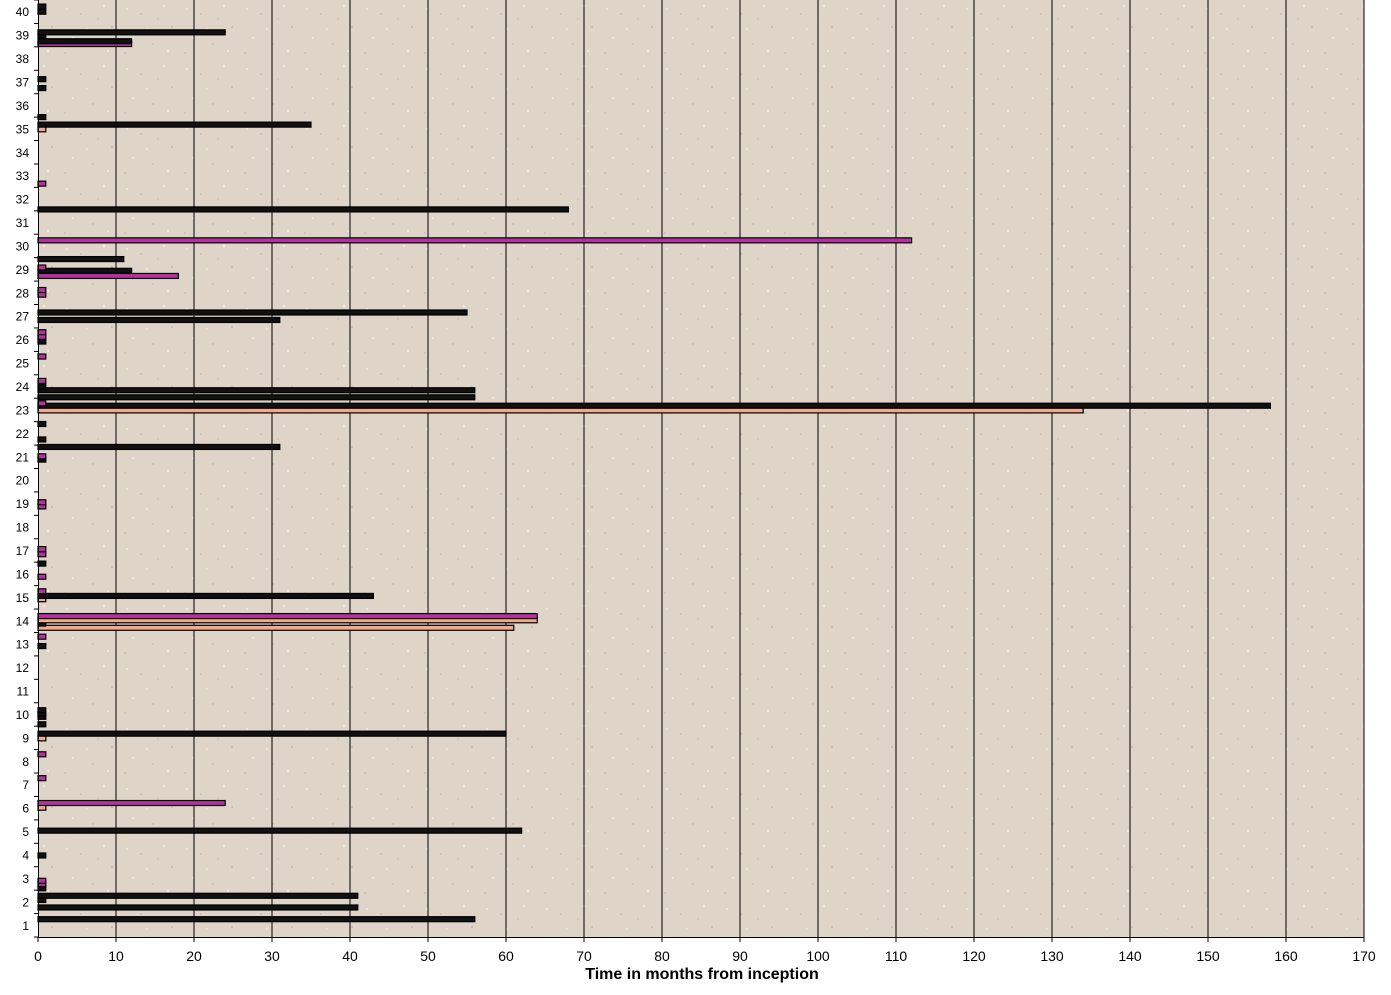 The width and height of the screenshot is (1391, 995). Describe the element at coordinates (23, 36) in the screenshot. I see `y-tick-label: 39` at that location.